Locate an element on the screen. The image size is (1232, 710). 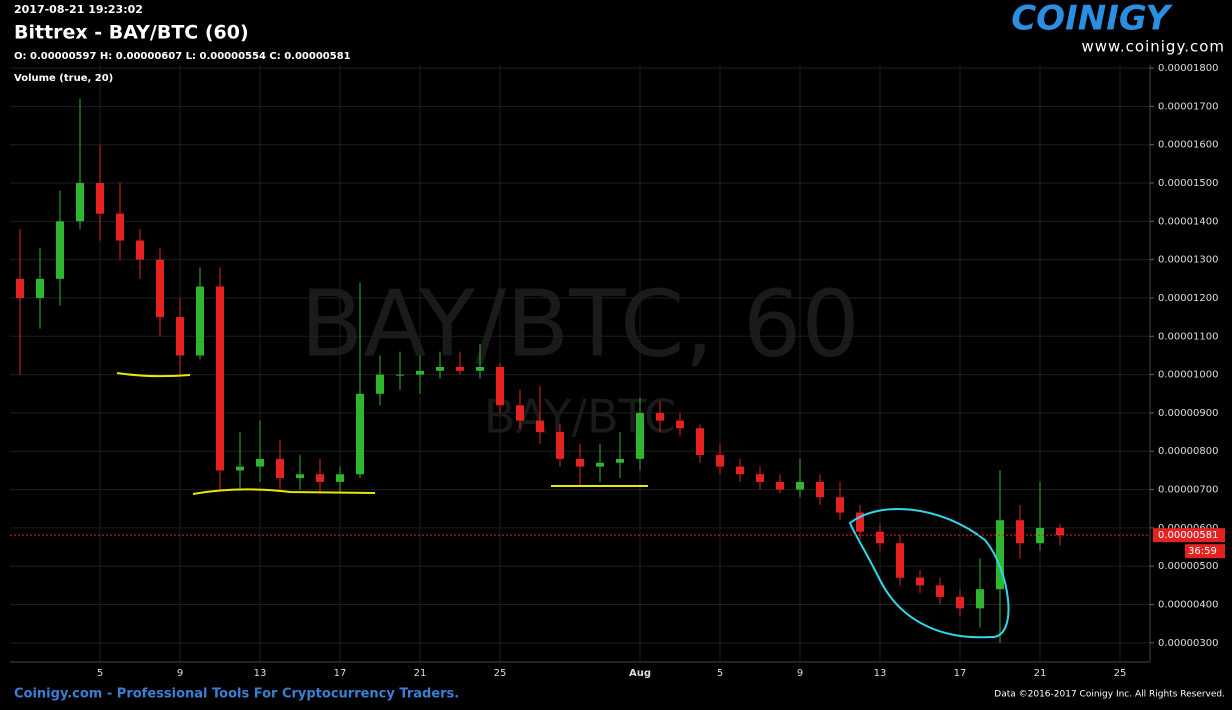
y-tick-label: 0.00001500 is located at coordinates (1188, 183).